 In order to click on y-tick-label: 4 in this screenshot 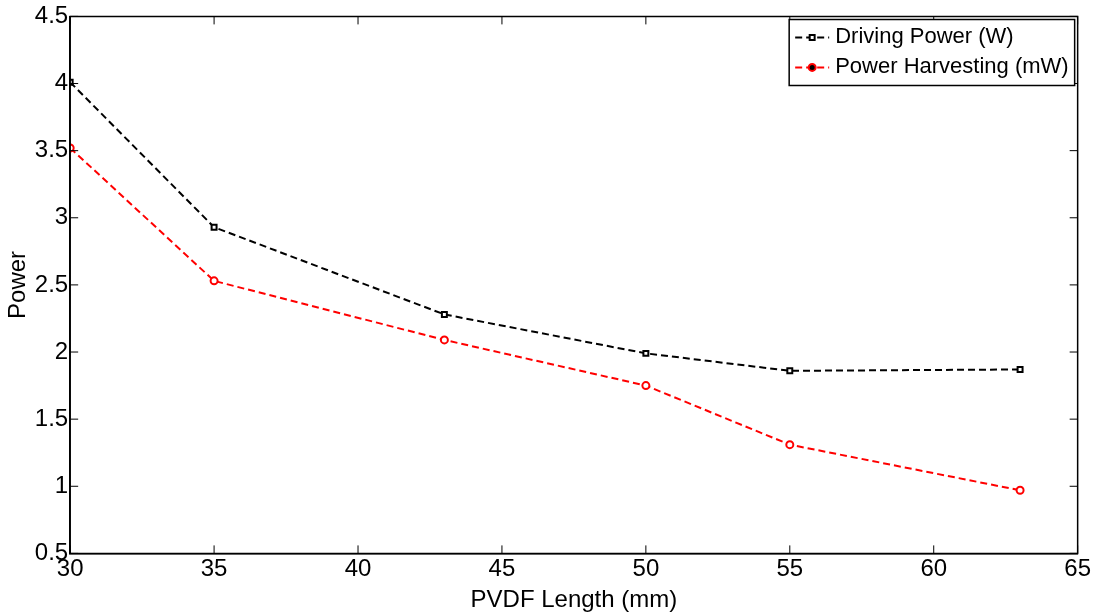, I will do `click(61, 82)`.